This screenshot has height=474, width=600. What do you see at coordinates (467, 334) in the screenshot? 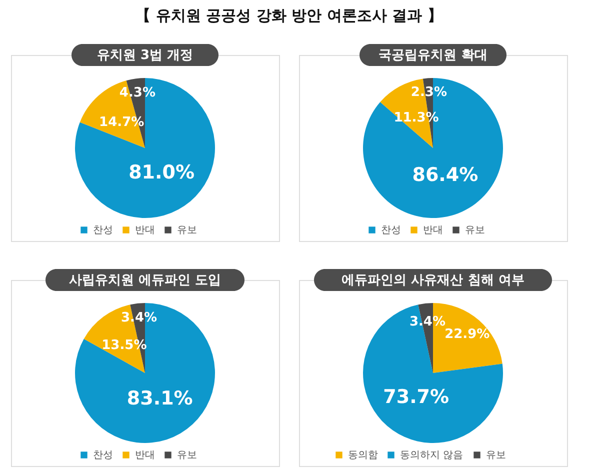
I see `data-label: 22.9%` at bounding box center [467, 334].